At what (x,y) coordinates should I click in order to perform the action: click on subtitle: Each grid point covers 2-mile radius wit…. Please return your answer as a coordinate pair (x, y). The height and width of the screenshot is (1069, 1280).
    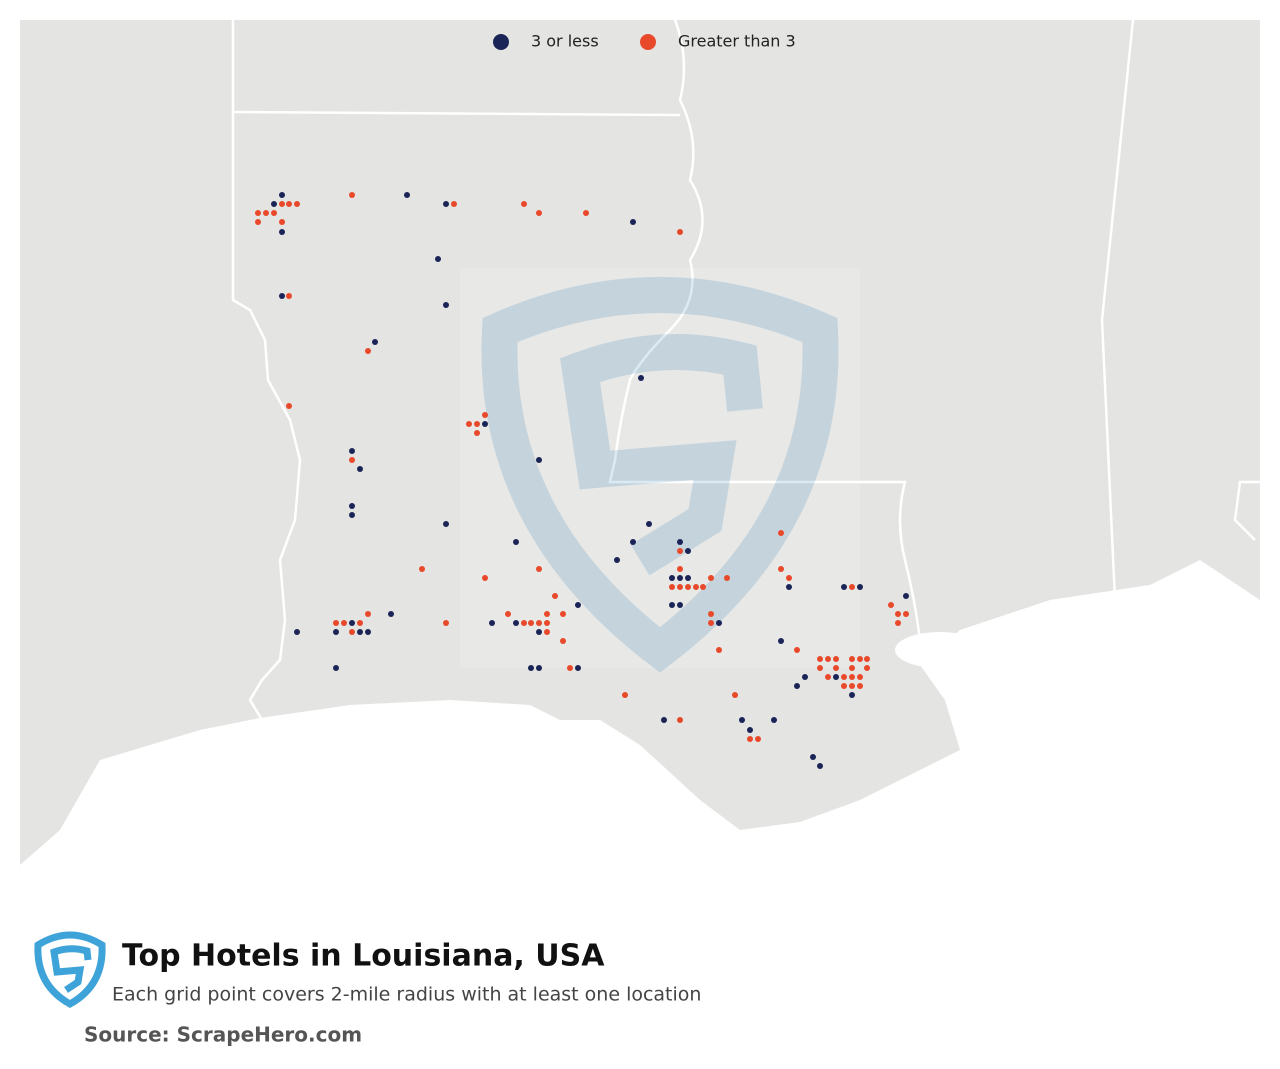
    Looking at the image, I should click on (406, 995).